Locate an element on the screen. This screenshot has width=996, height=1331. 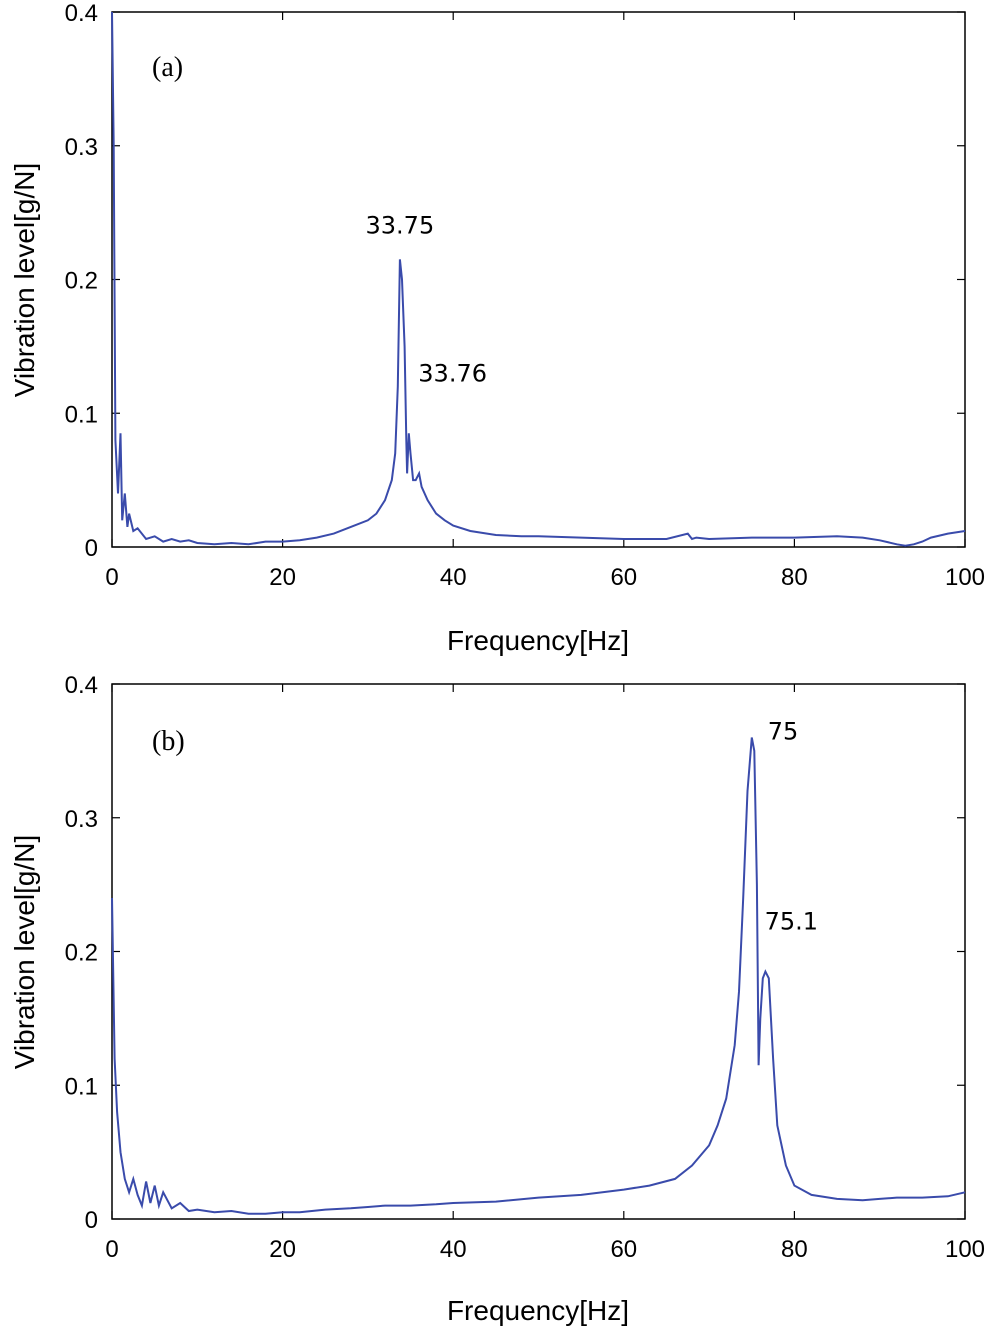
peak-annotation: 75.1 is located at coordinates (791, 922).